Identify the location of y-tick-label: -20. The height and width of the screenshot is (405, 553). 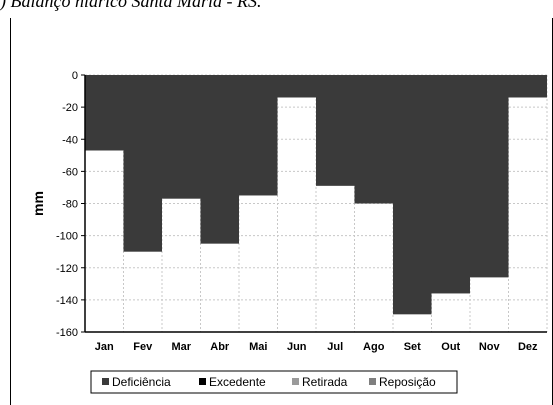
(70, 108).